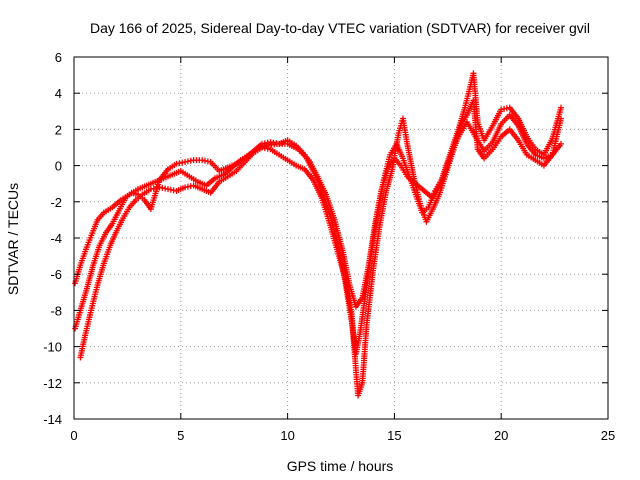 Image resolution: width=640 pixels, height=480 pixels. Describe the element at coordinates (52, 419) in the screenshot. I see `y-tick-label: -14` at that location.